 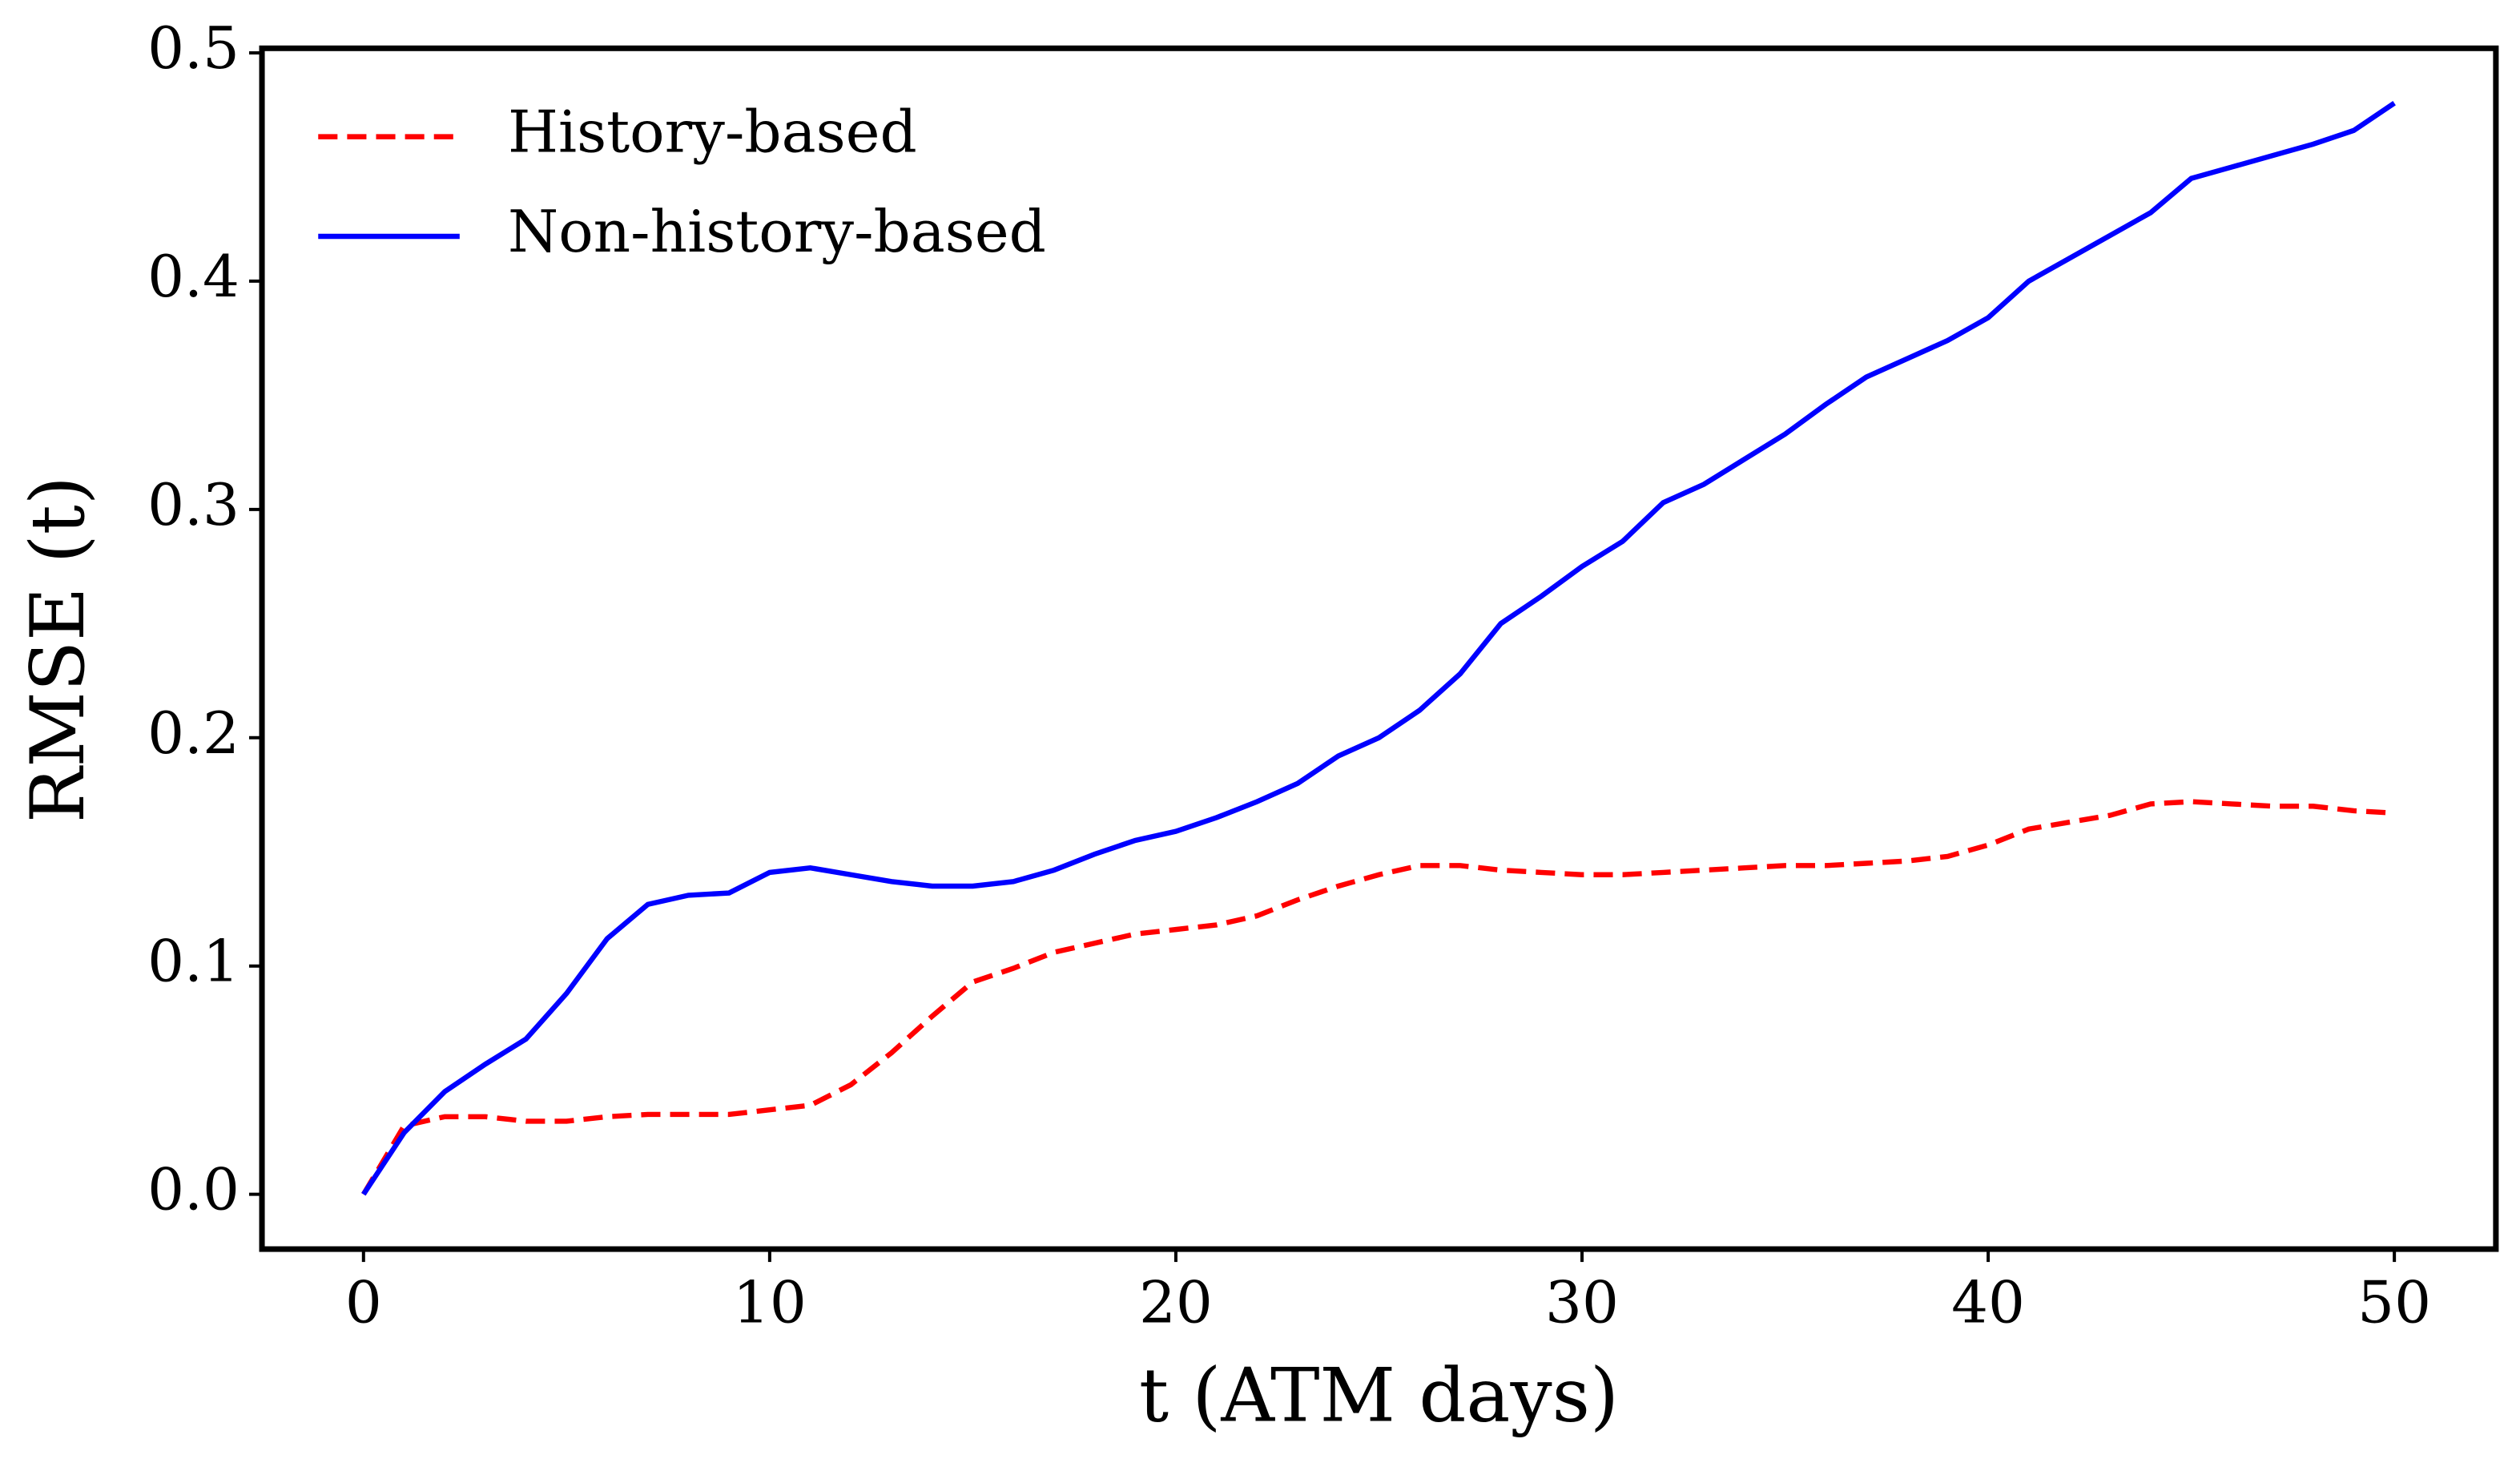 What do you see at coordinates (770, 1302) in the screenshot?
I see `x-tick-label: 10` at bounding box center [770, 1302].